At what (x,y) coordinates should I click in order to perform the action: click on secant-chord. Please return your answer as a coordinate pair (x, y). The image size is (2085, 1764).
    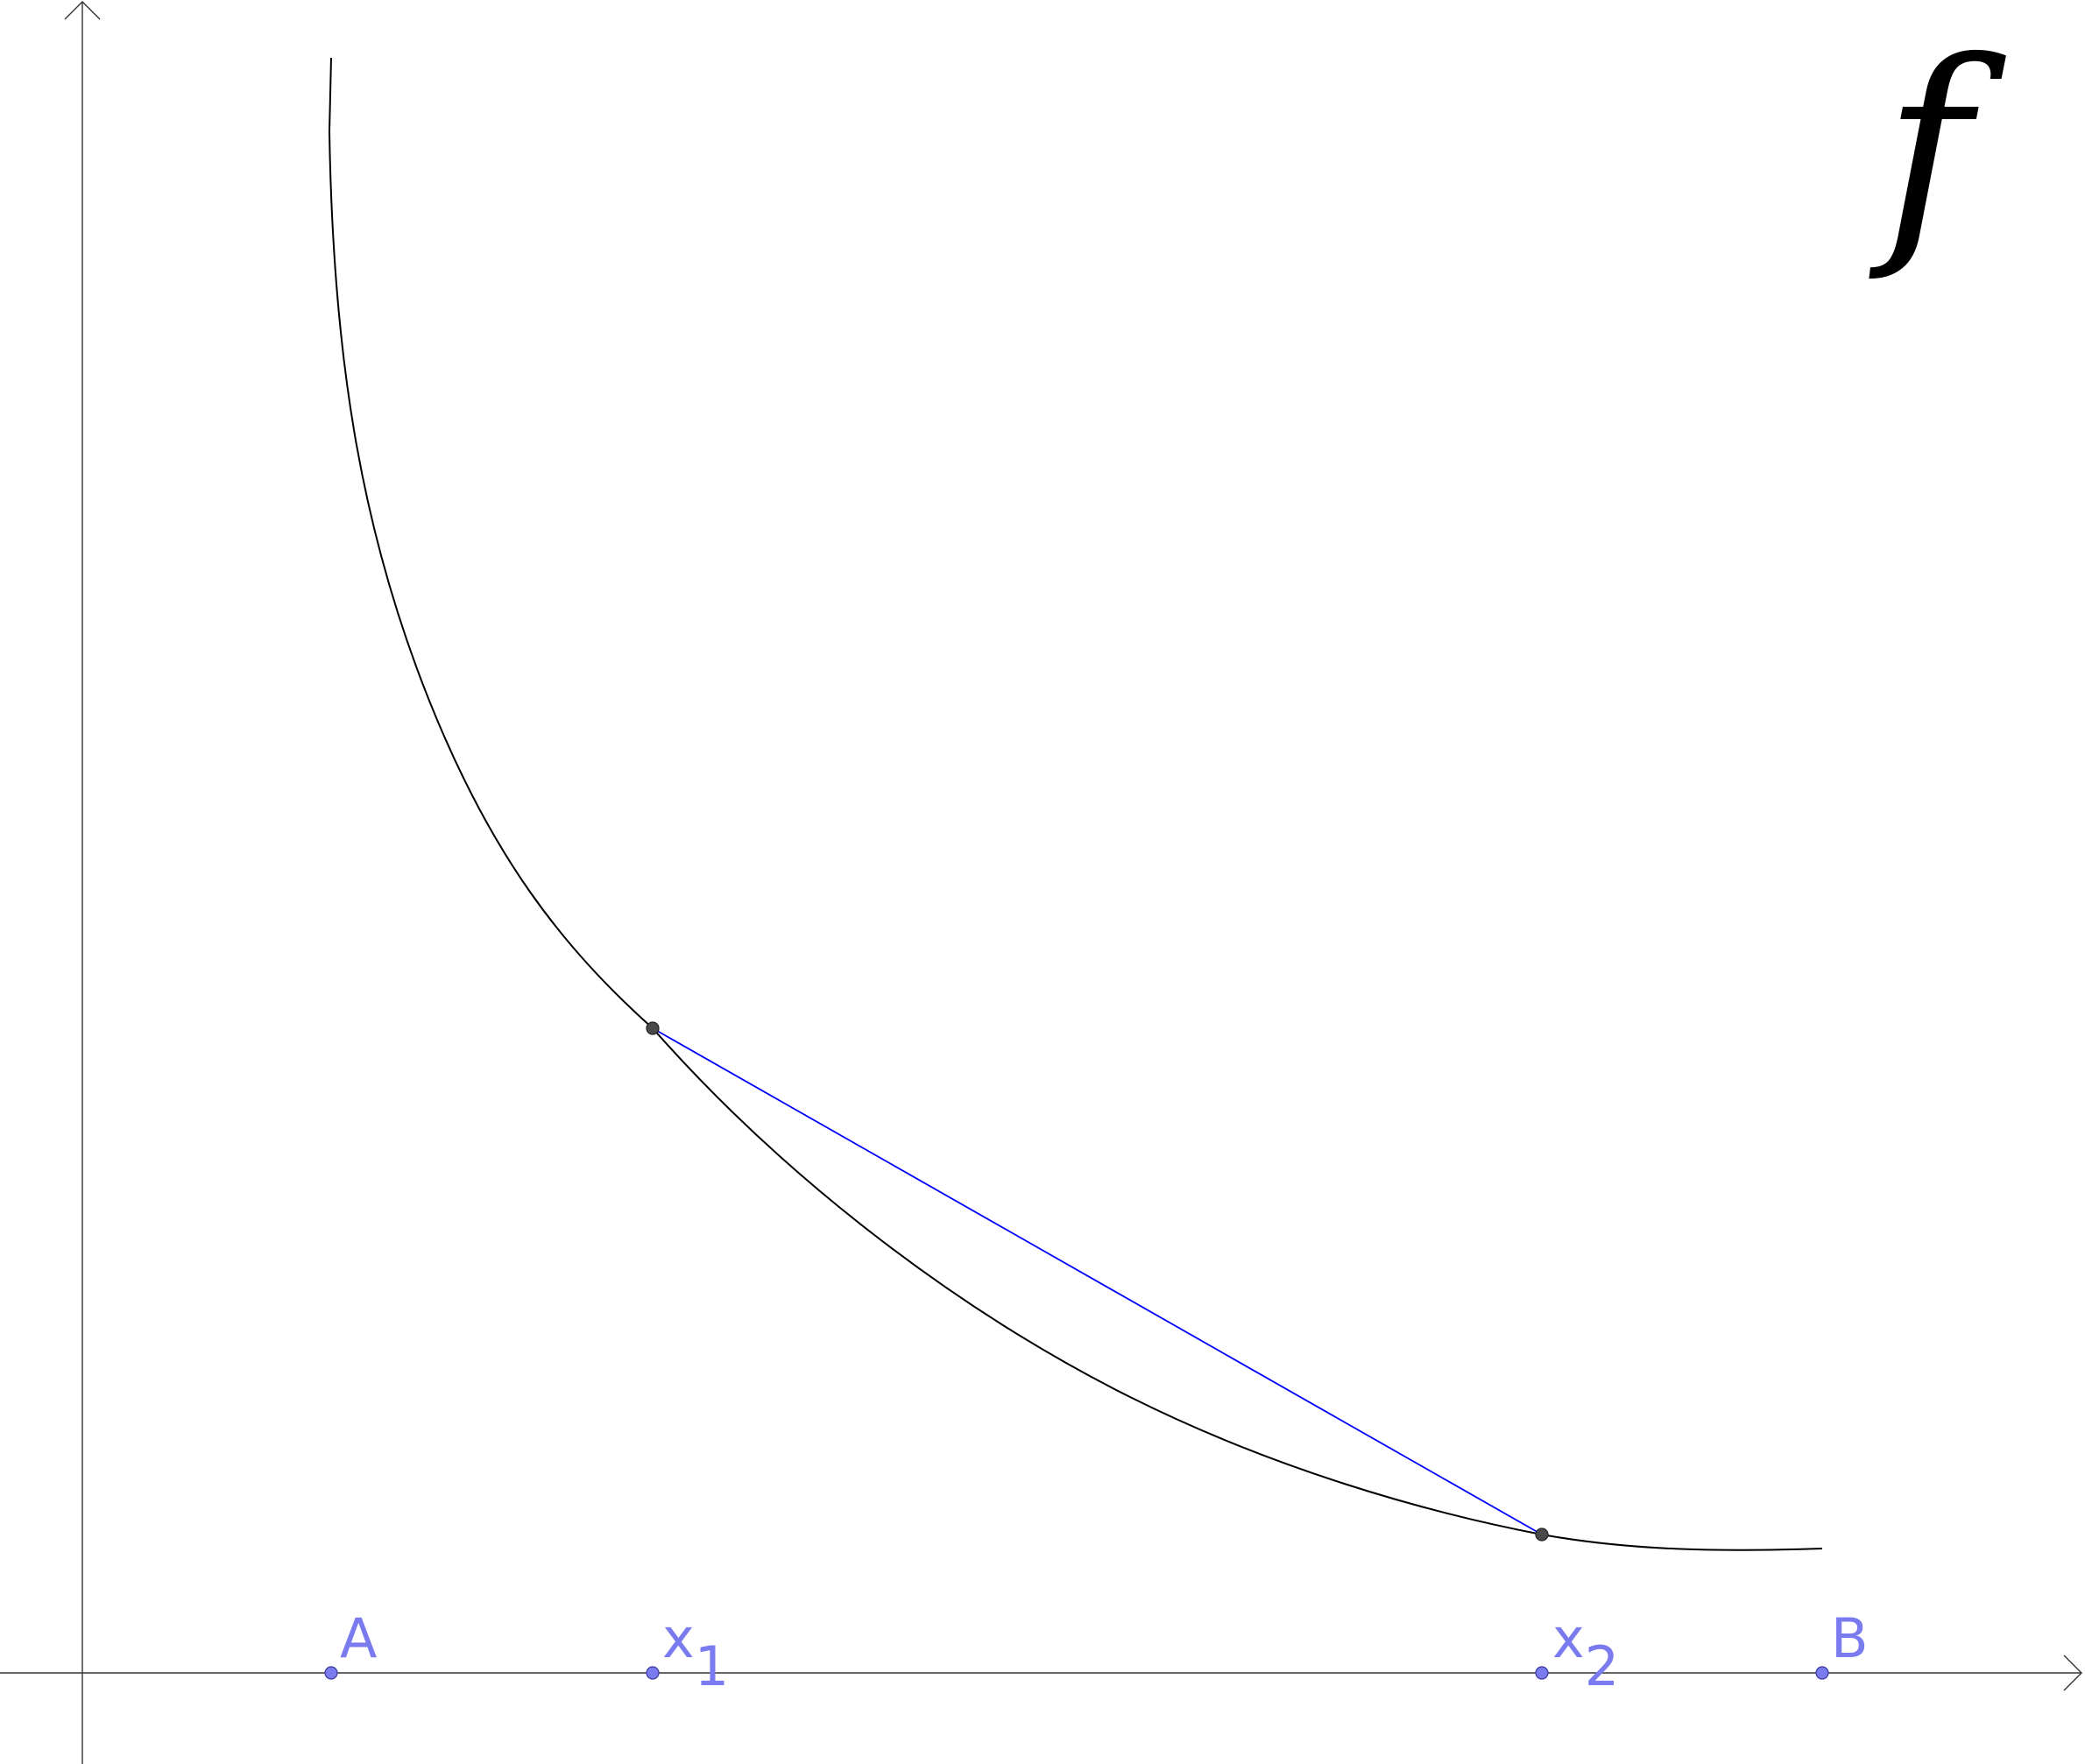
    Looking at the image, I should click on (1097, 1281).